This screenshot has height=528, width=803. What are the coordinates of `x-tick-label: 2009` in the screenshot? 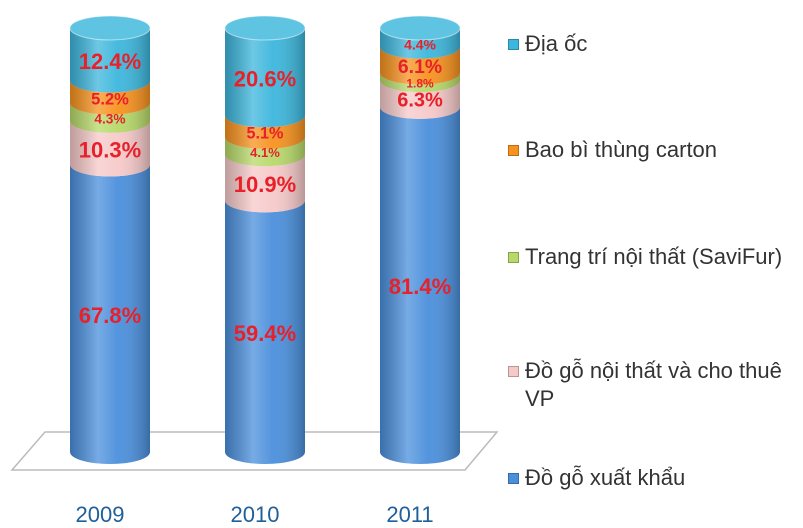 It's located at (100, 514).